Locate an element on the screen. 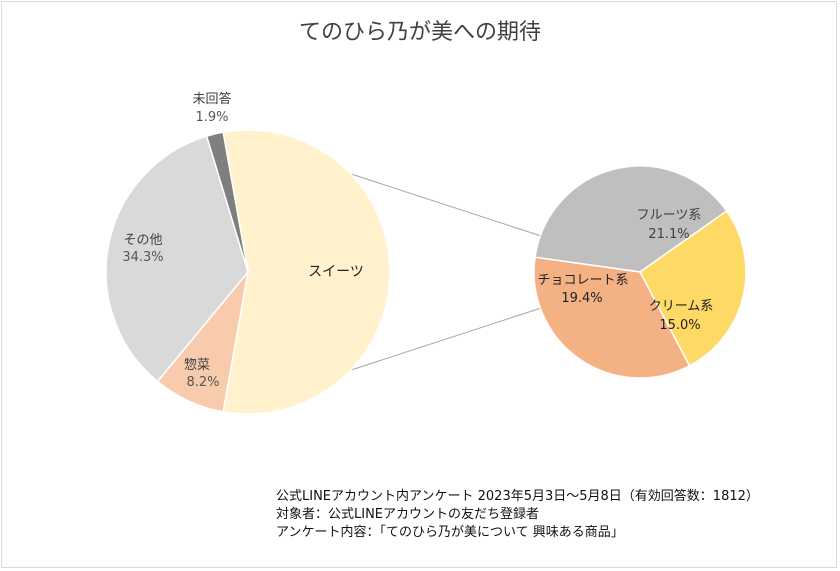 Image resolution: width=840 pixels, height=571 pixels. label-fruit: フルーツ系 is located at coordinates (669, 215).